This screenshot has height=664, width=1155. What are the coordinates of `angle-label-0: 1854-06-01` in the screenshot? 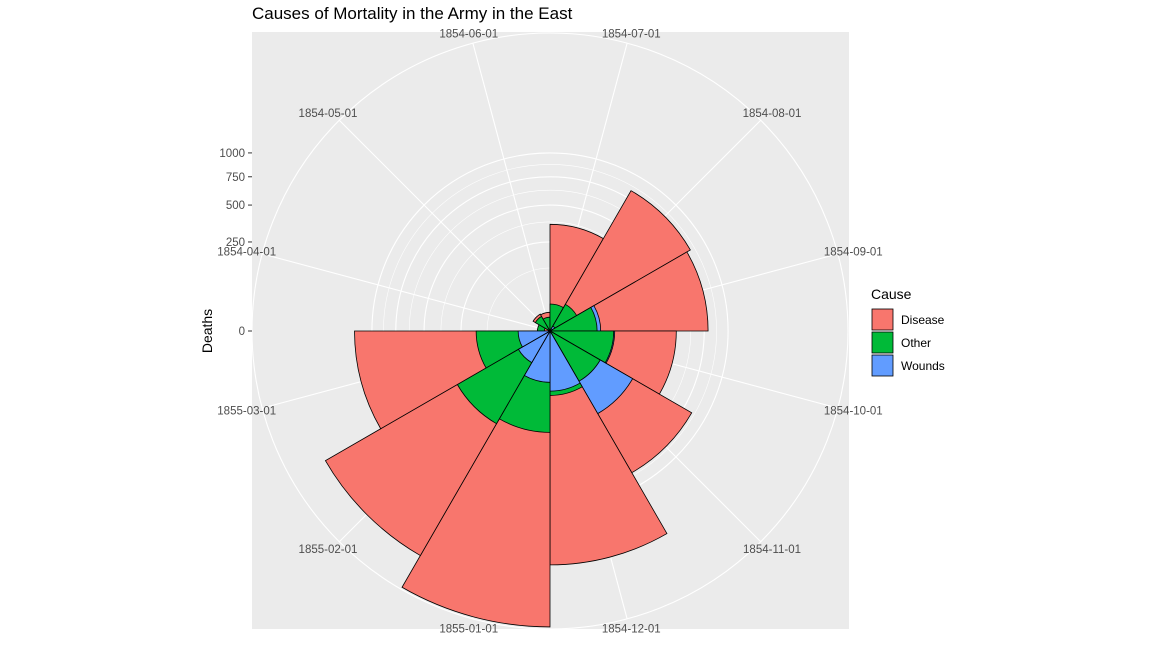 It's located at (468, 34).